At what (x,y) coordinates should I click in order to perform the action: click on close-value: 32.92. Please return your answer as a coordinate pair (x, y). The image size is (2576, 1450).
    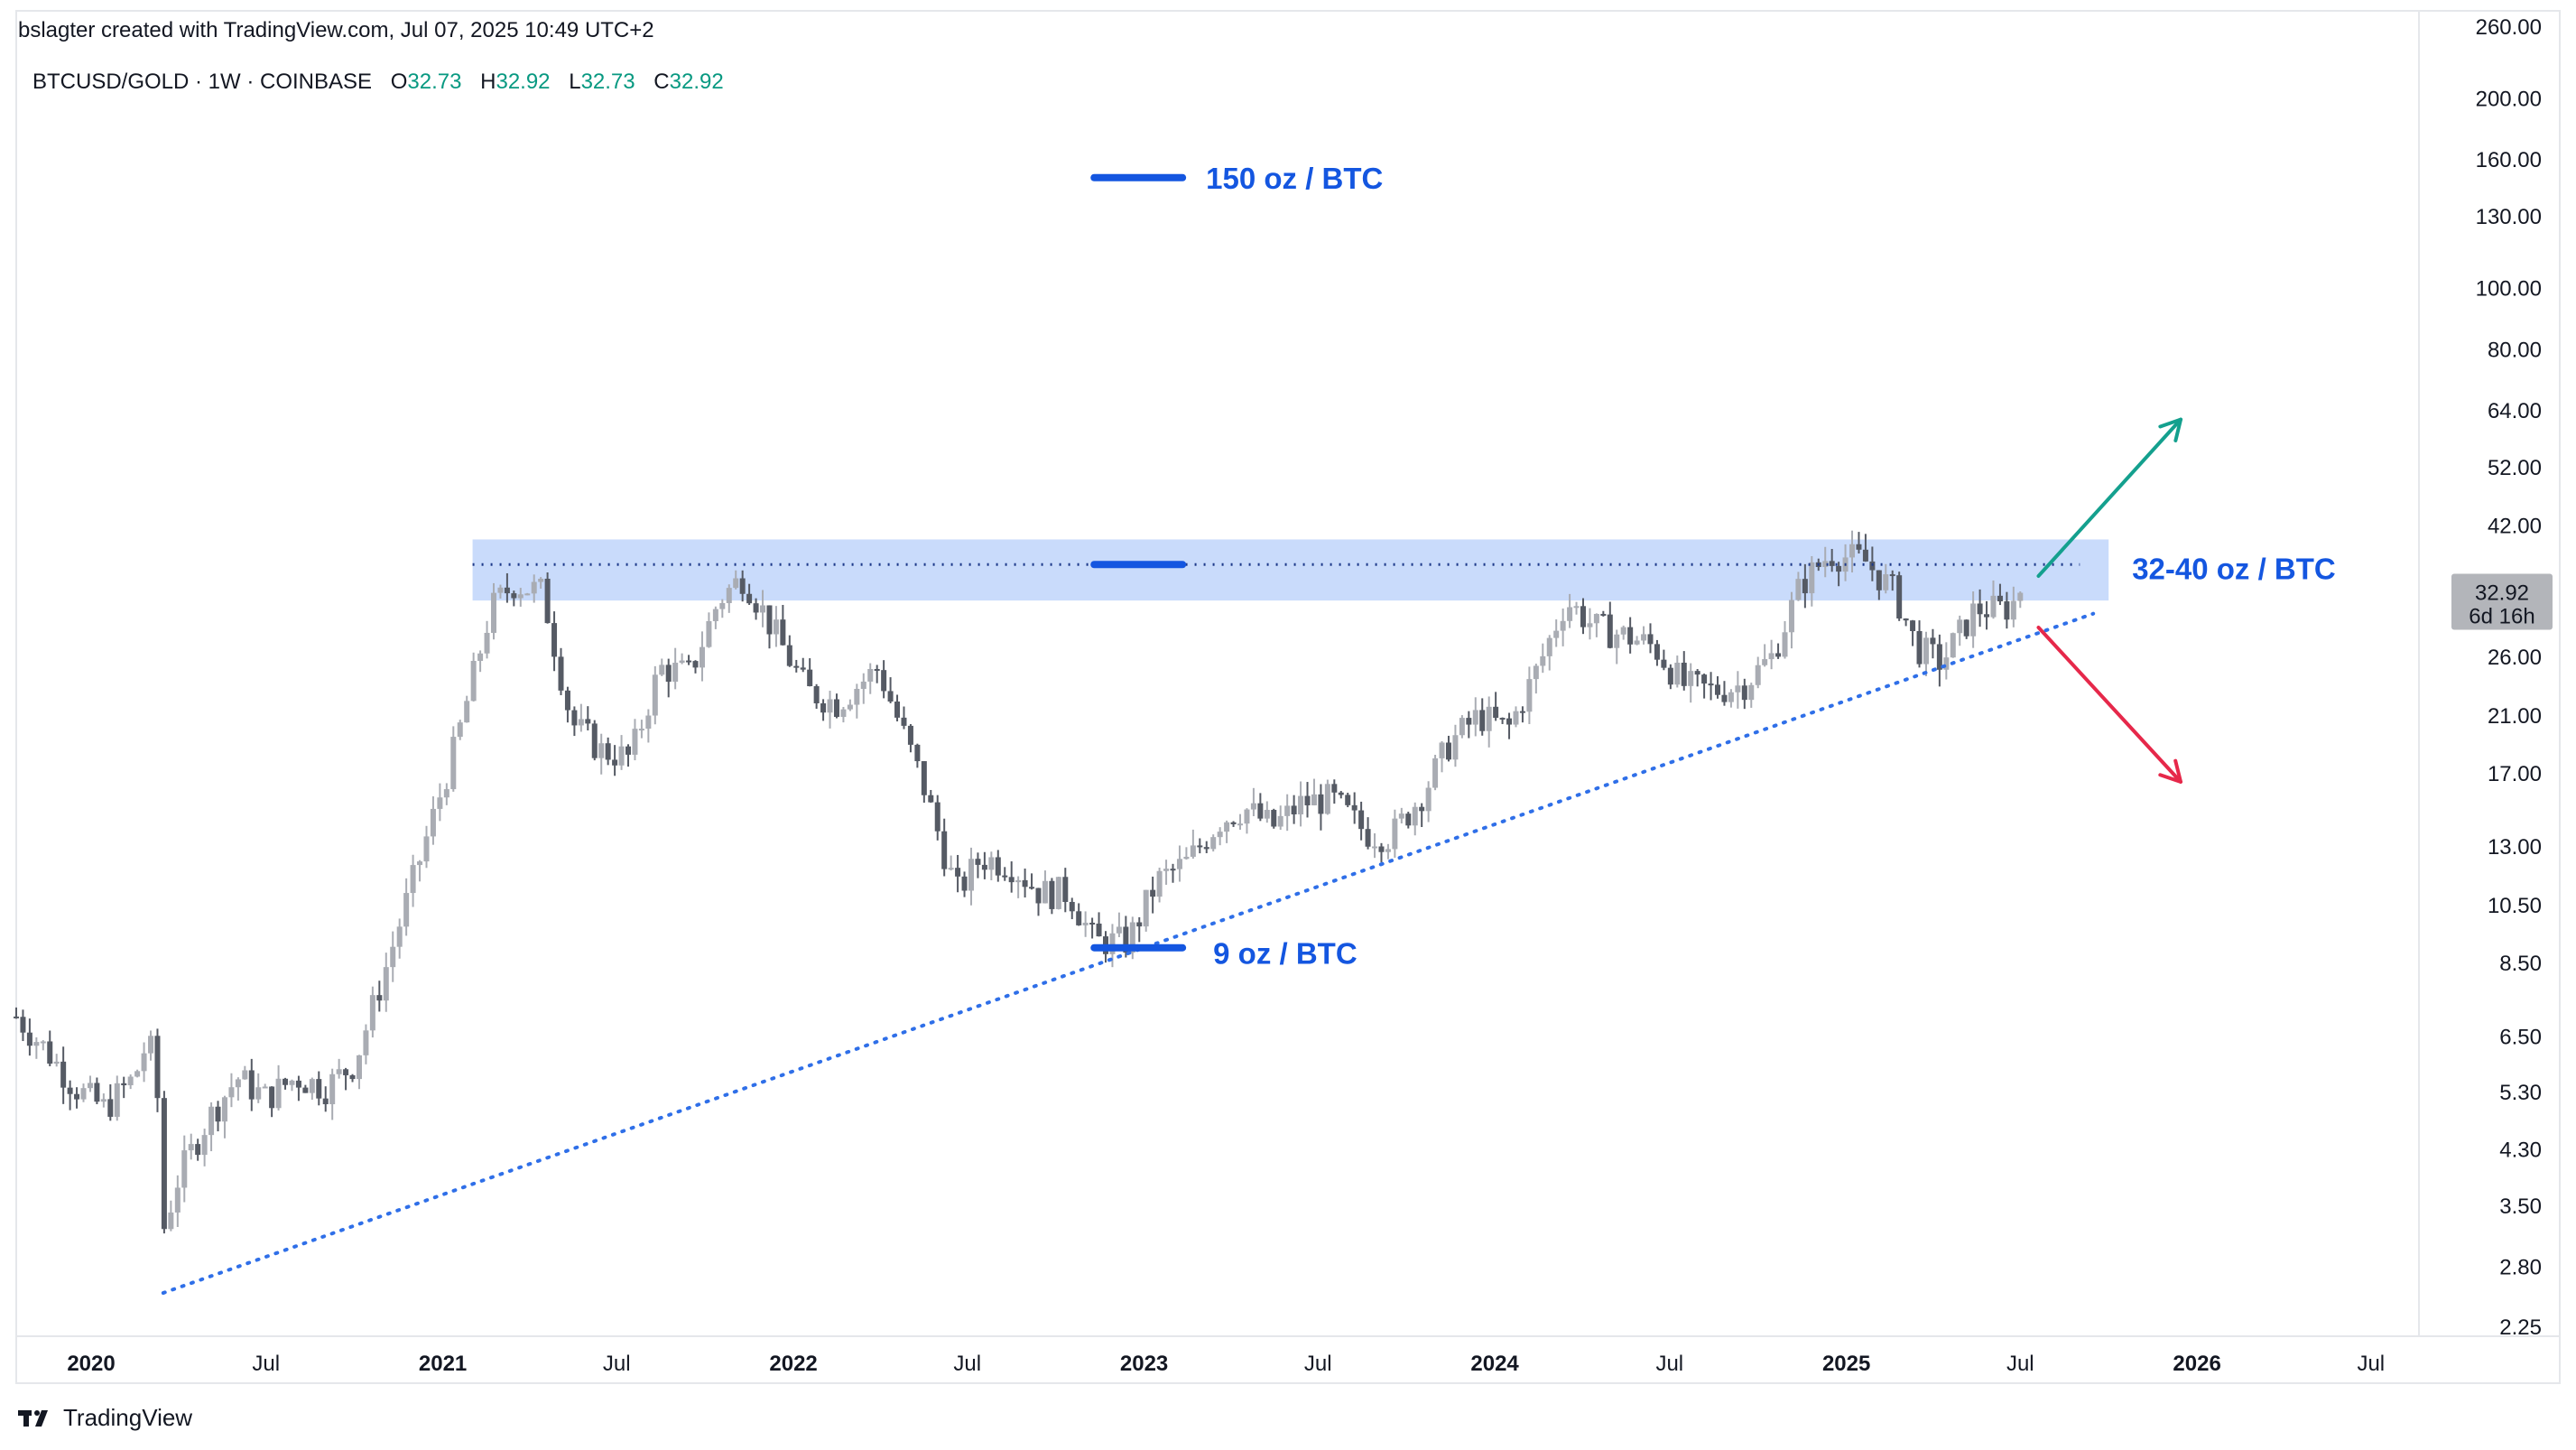
    Looking at the image, I should click on (697, 82).